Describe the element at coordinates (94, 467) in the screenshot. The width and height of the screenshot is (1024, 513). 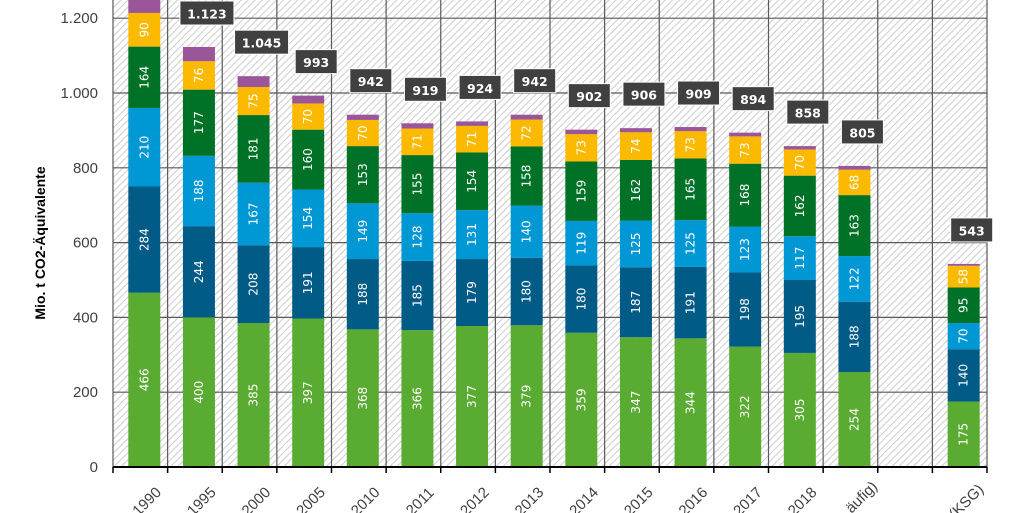
I see `y-tick-label: 0` at that location.